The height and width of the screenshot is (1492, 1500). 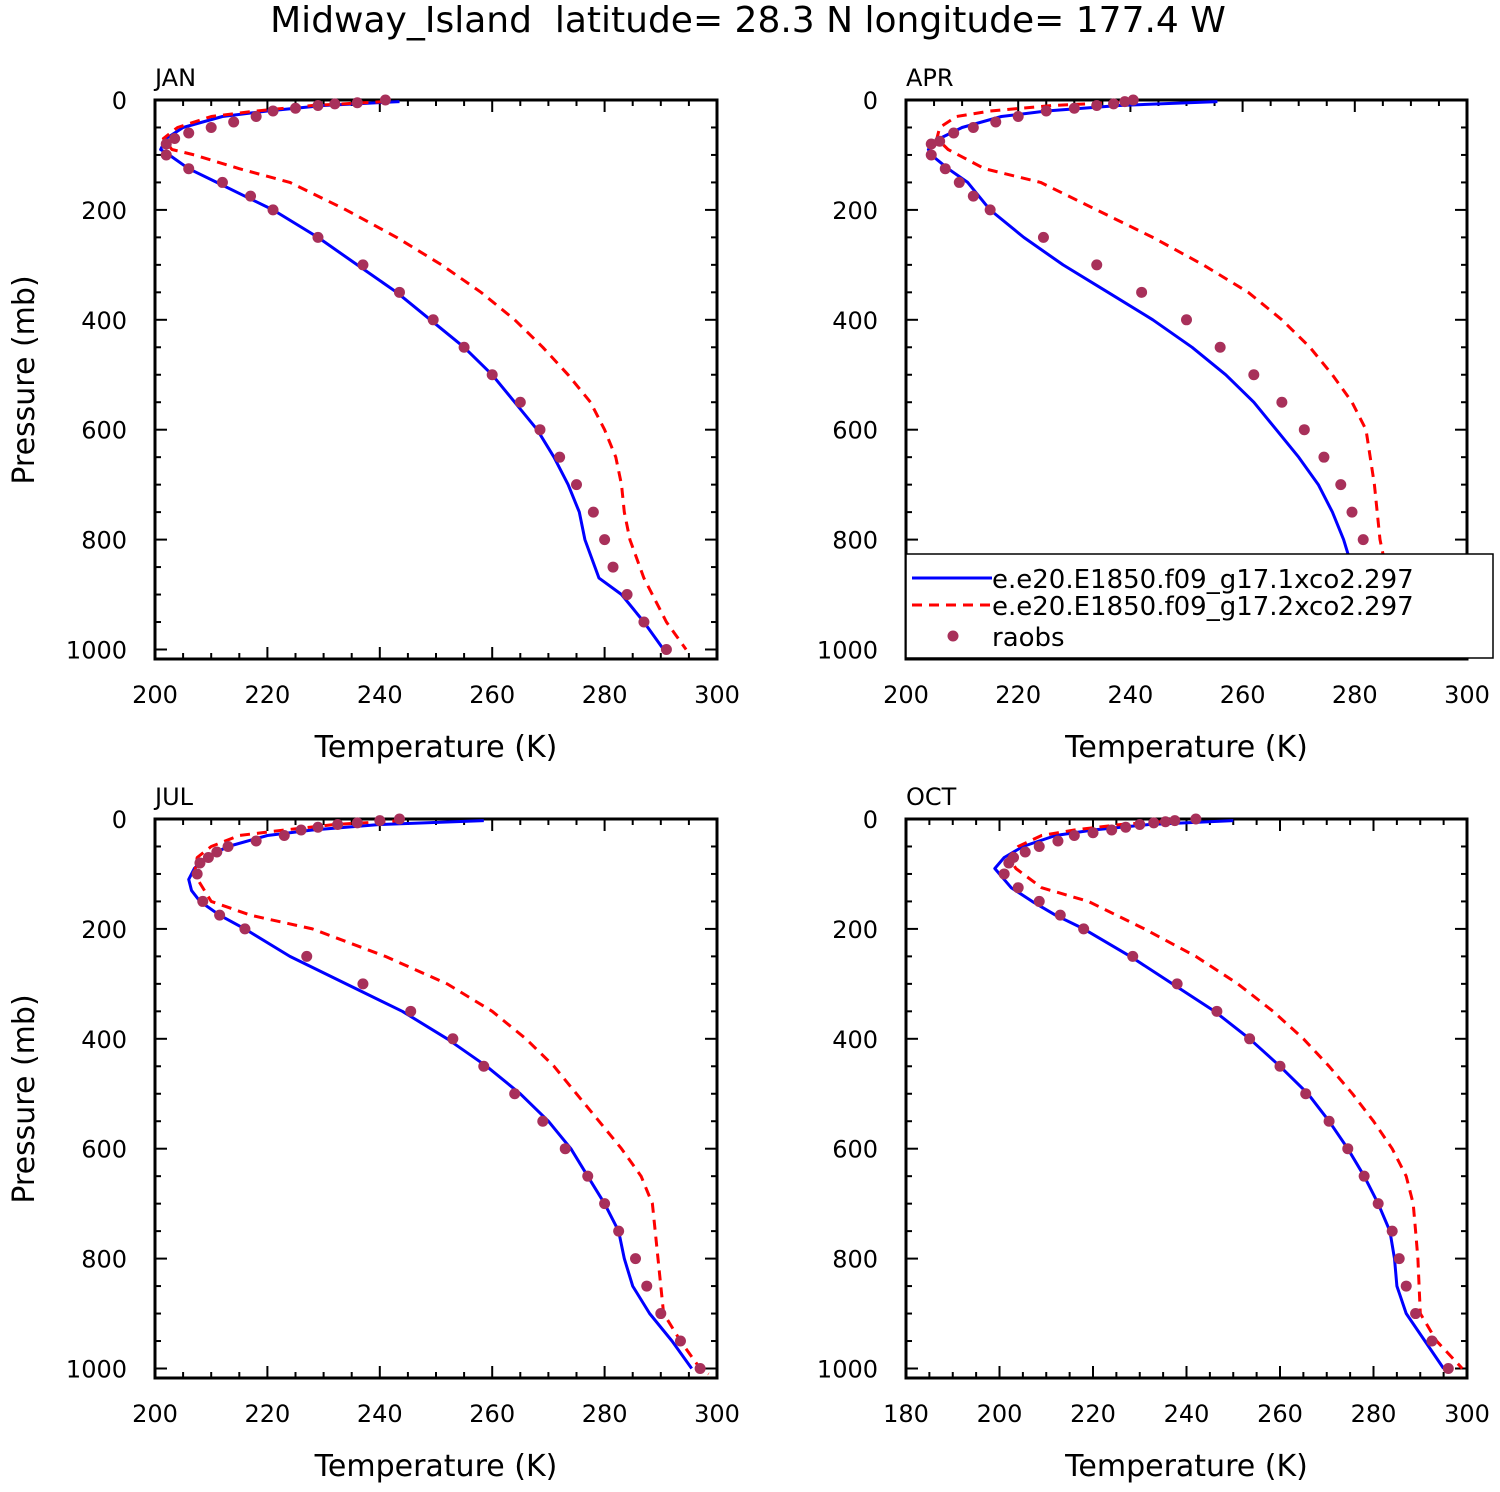 I want to click on x-tick-label: 180, so click(x=906, y=1414).